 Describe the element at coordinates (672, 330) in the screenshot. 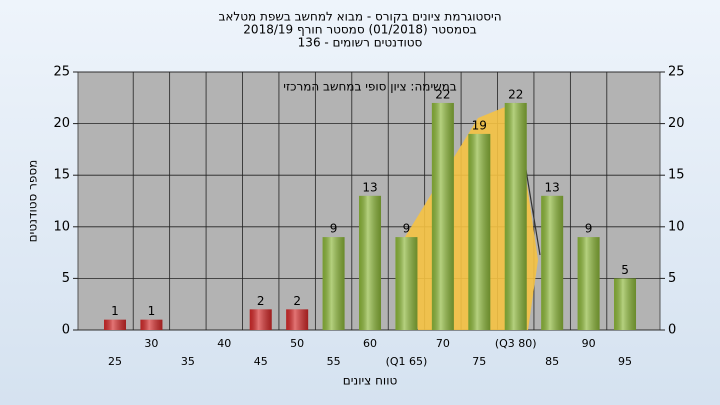

I see `y2-tick-label: 0` at that location.